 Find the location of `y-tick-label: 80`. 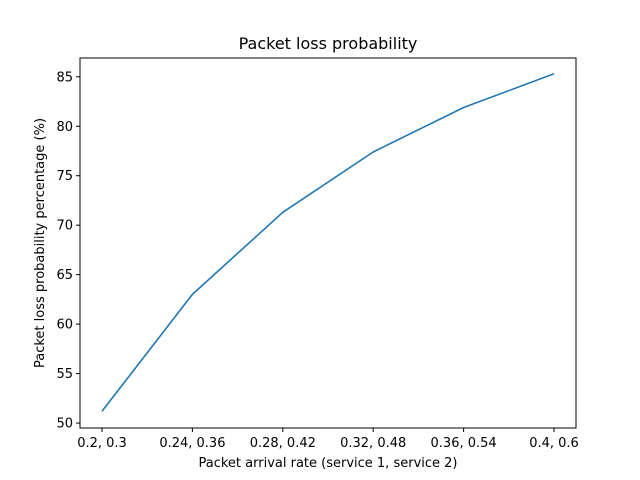

y-tick-label: 80 is located at coordinates (64, 127).